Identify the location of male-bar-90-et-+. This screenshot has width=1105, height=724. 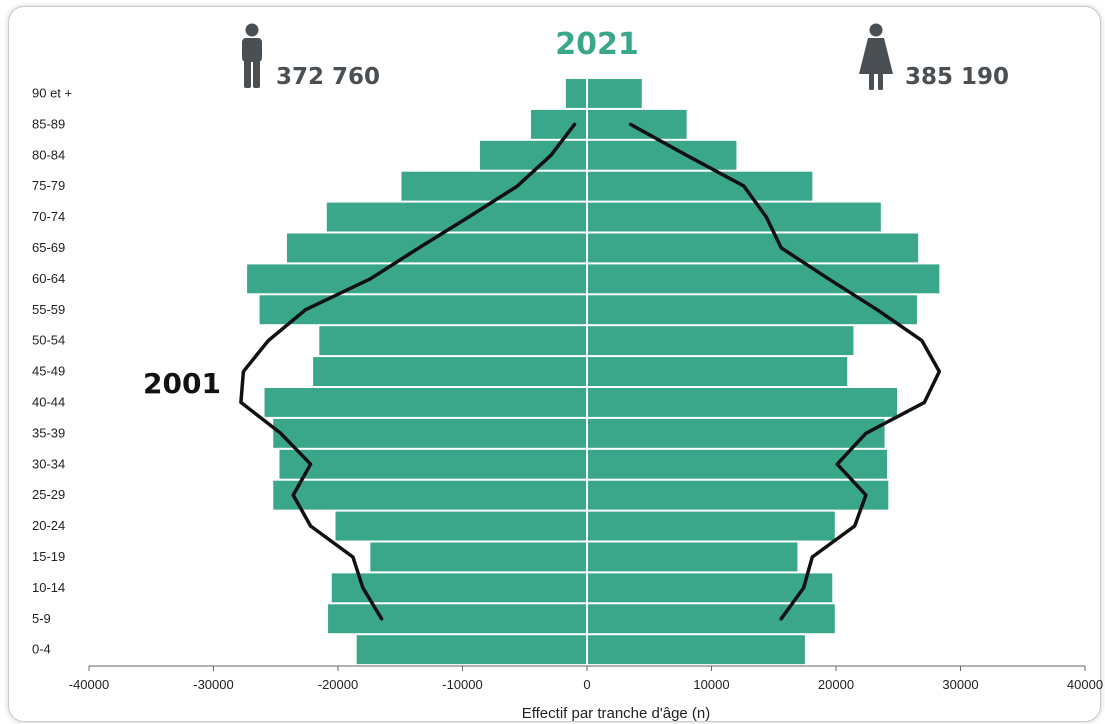
(576, 93).